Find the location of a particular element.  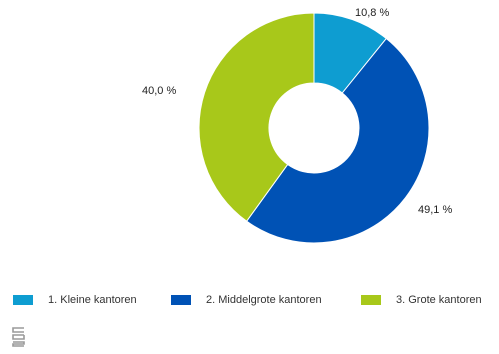

legend-item-kleine-kantoren: 1. Kleine kantoren is located at coordinates (75, 300).